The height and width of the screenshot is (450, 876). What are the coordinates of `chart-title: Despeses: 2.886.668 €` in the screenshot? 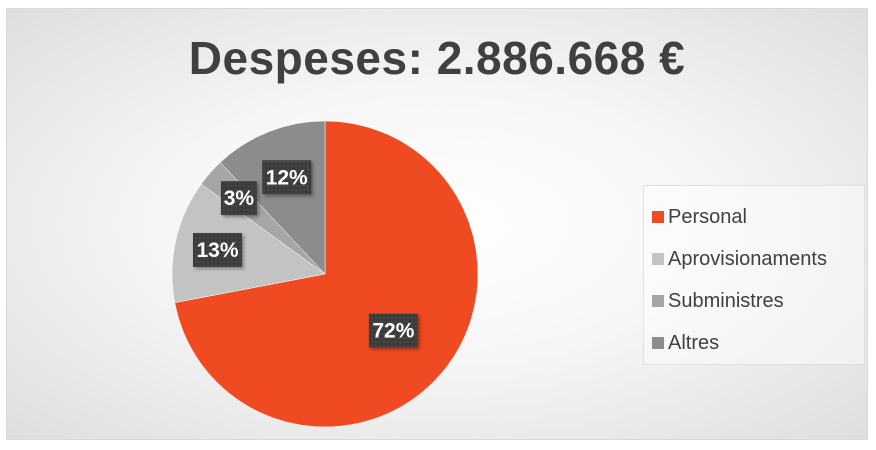 It's located at (437, 58).